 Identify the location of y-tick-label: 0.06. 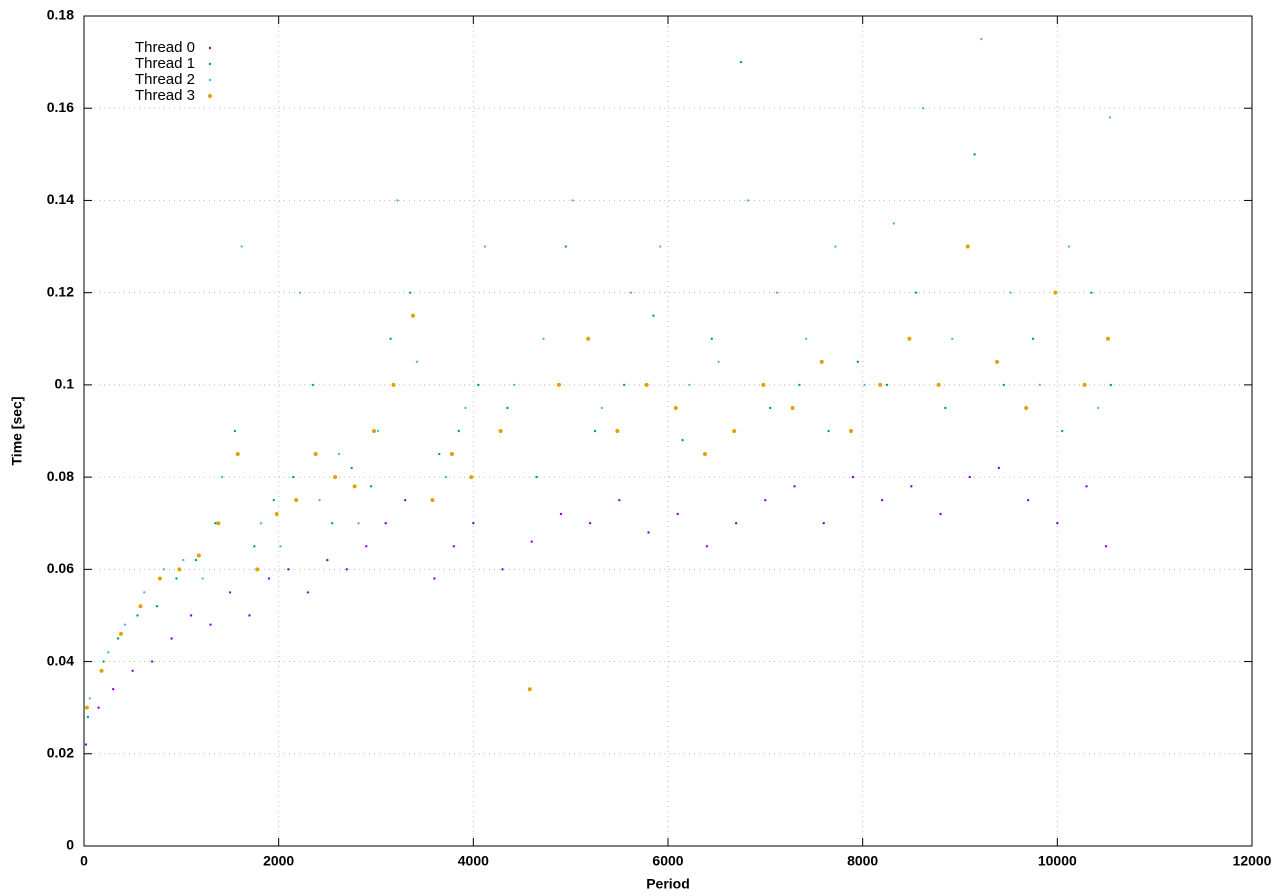
(60, 568).